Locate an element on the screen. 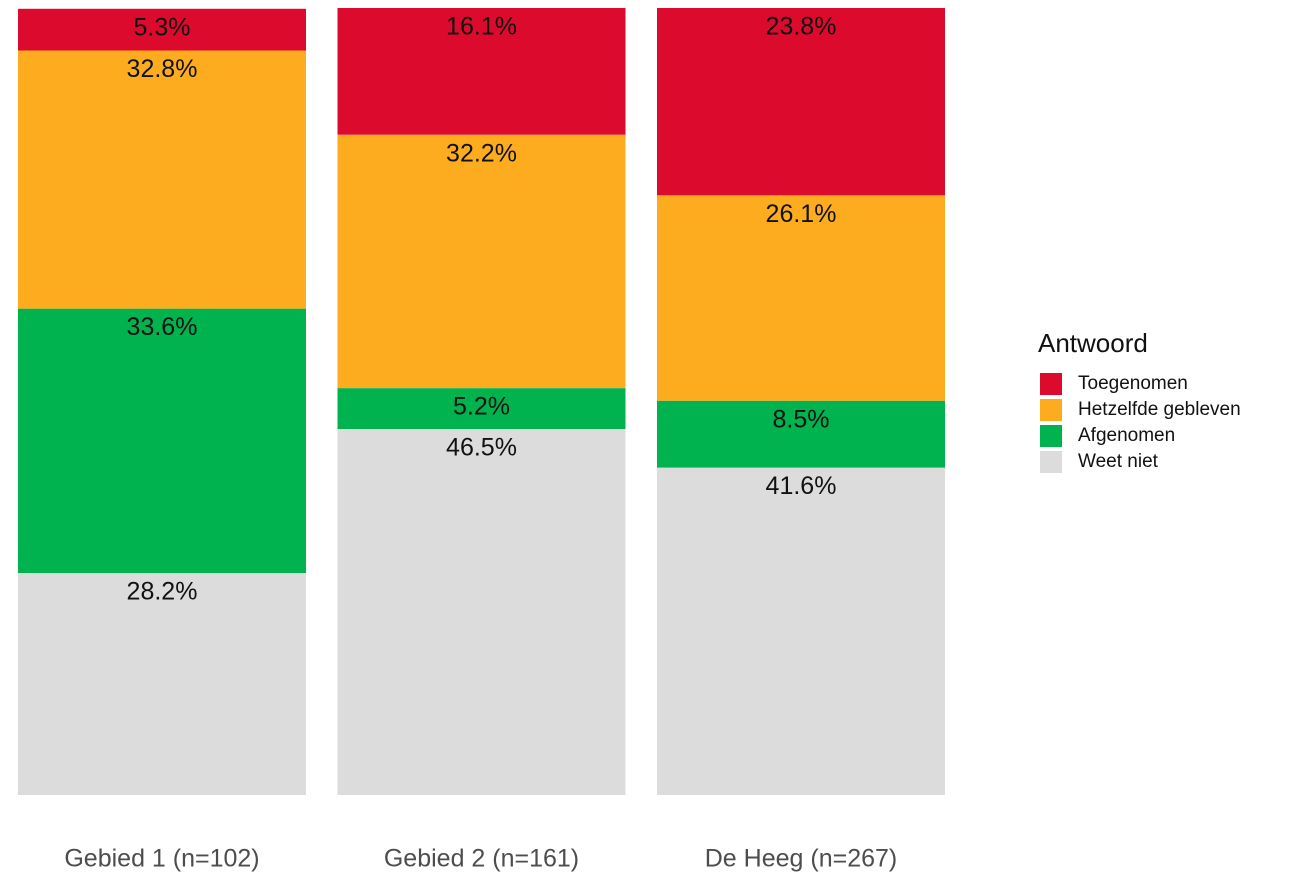 This screenshot has height=879, width=1304. x-tick-label: Gebied 2 (n=161) is located at coordinates (481, 859).